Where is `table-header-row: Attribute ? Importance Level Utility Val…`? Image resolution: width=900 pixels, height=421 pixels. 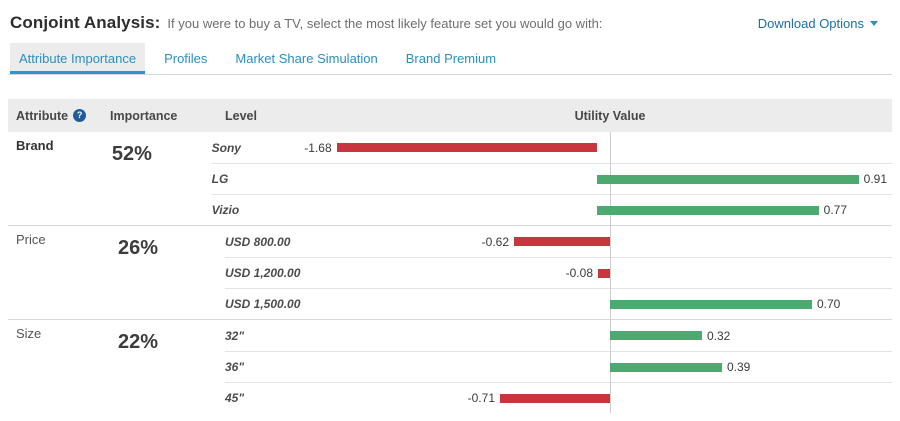 table-header-row: Attribute ? Importance Level Utility Val… is located at coordinates (450, 115).